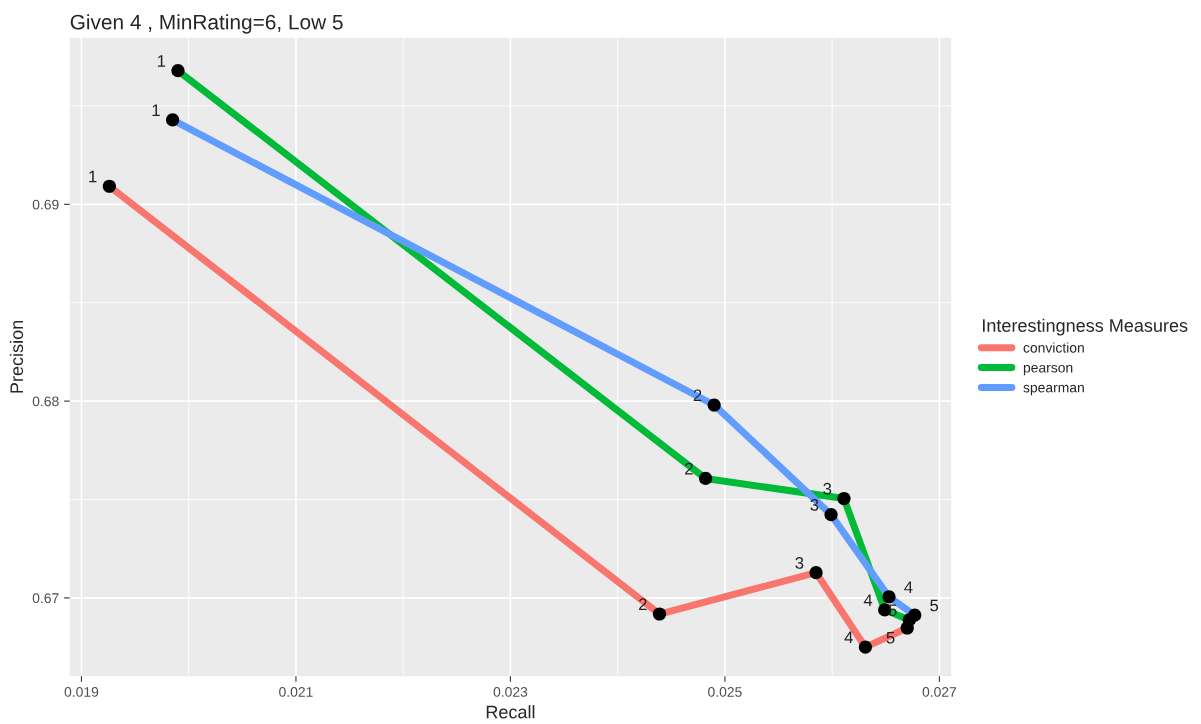 Image resolution: width=1201 pixels, height=724 pixels. I want to click on chart-title: Given 4 , MinRating=6, Low 5, so click(206, 24).